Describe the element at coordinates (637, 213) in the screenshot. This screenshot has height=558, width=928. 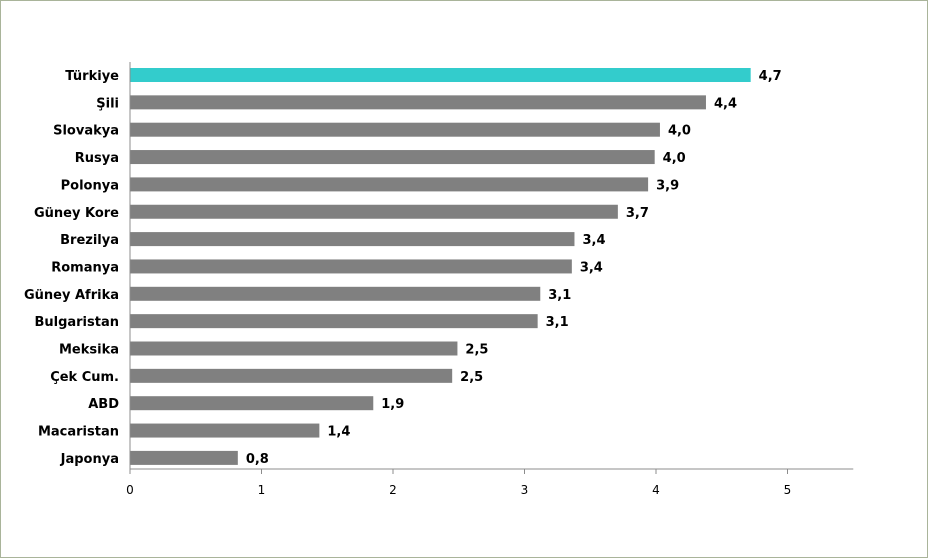
I see `value-label-5: 3,7` at that location.